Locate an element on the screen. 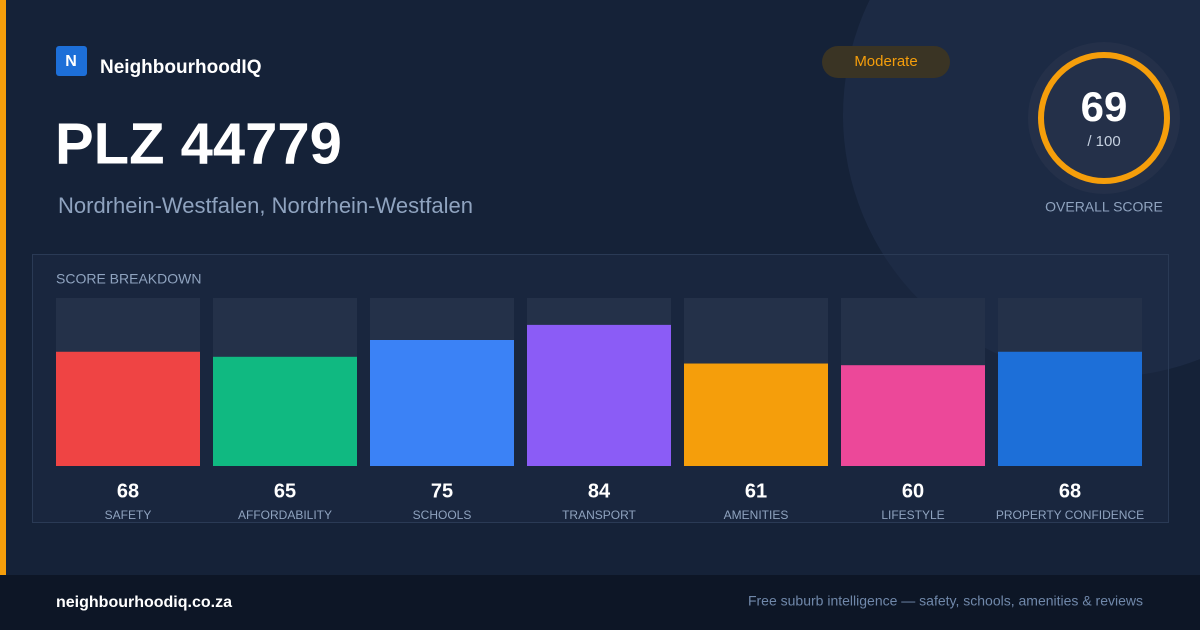  value-label: 65 is located at coordinates (285, 491).